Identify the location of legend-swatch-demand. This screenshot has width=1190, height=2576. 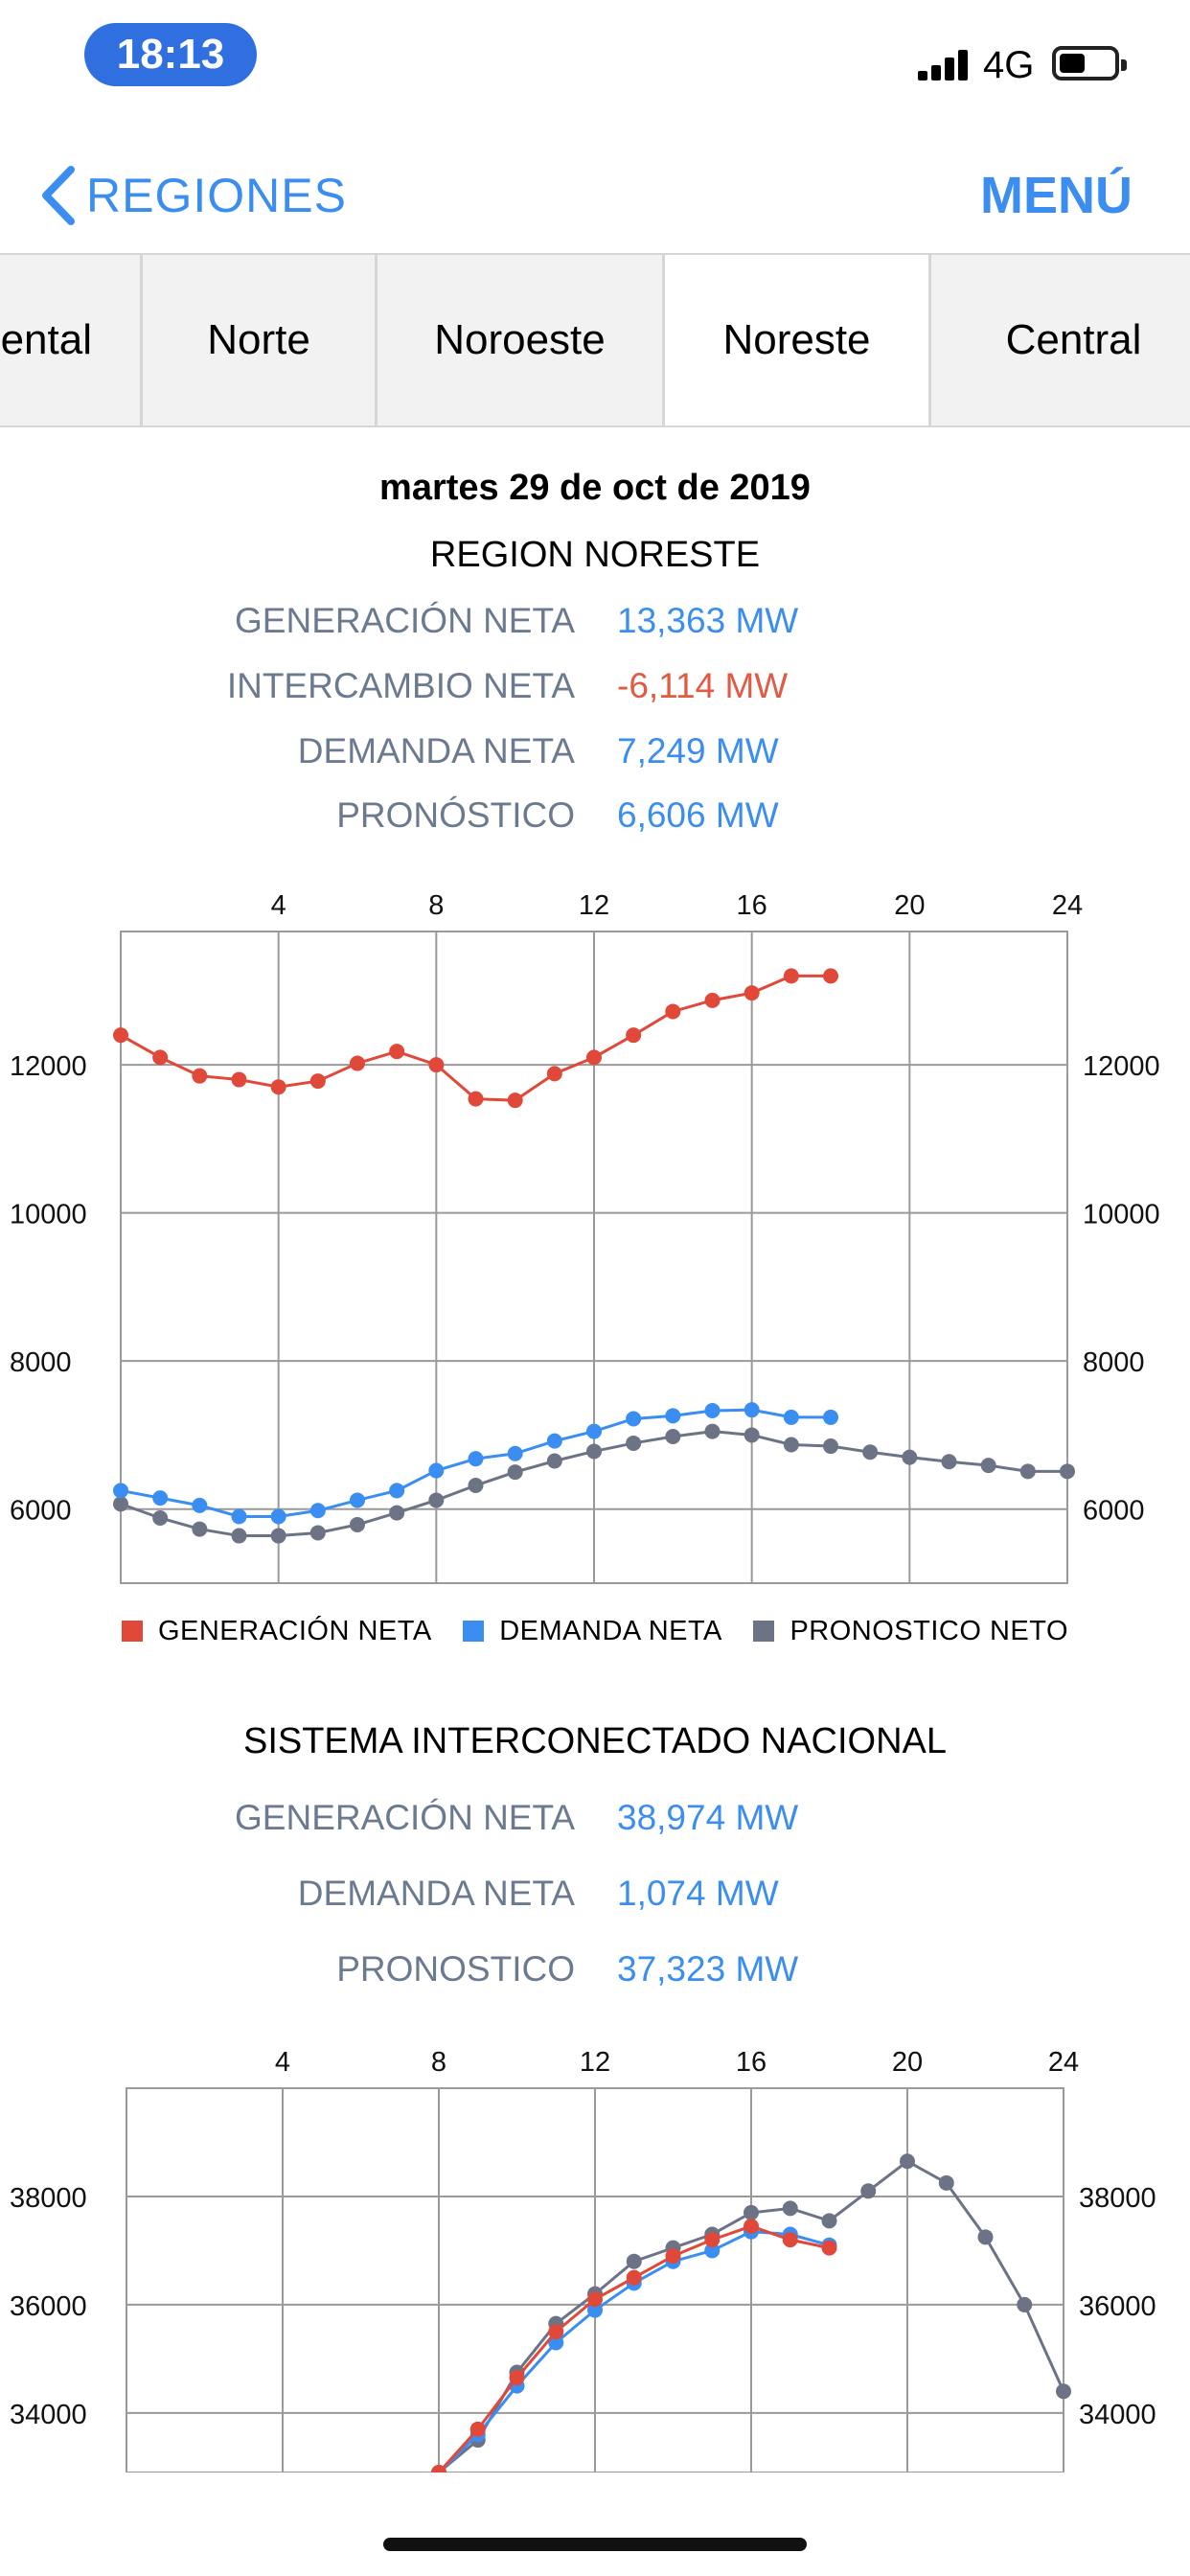
(474, 1631).